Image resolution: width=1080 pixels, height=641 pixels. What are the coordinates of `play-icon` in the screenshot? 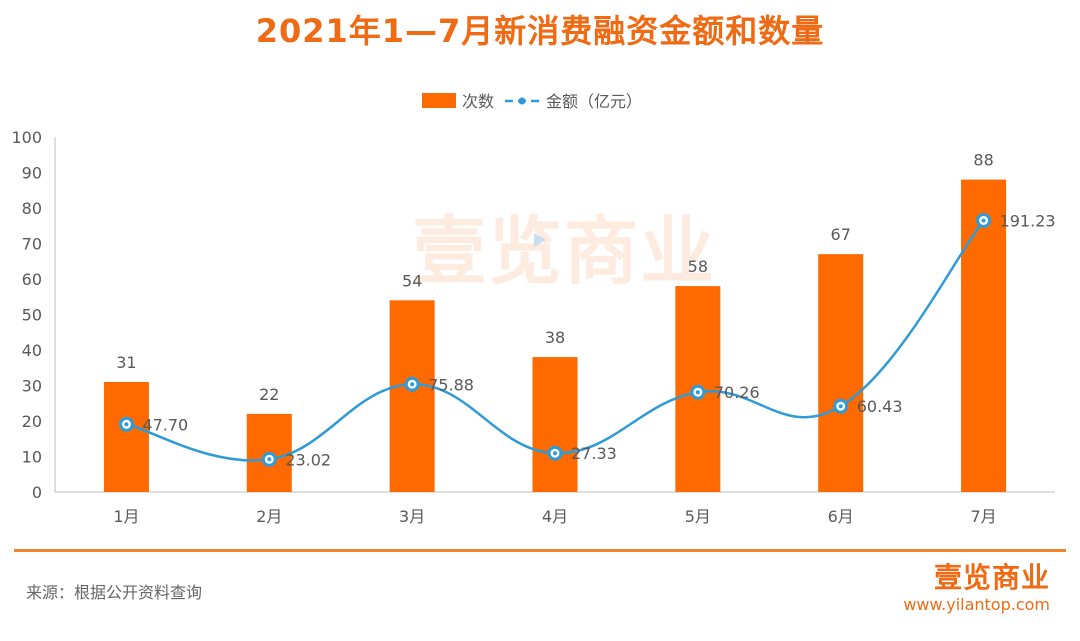 It's located at (540, 240).